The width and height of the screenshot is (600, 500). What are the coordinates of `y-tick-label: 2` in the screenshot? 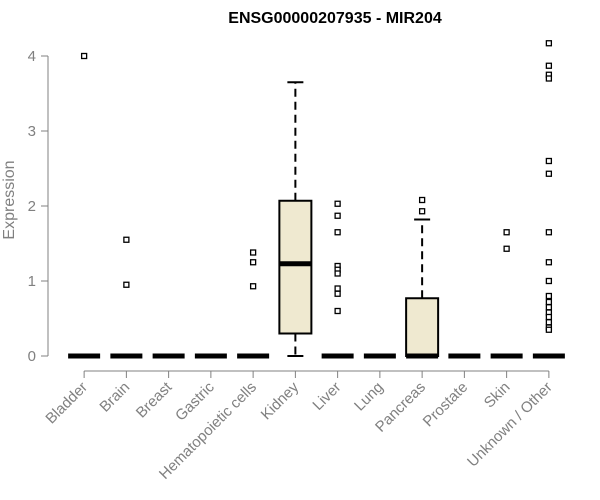 It's located at (32, 206).